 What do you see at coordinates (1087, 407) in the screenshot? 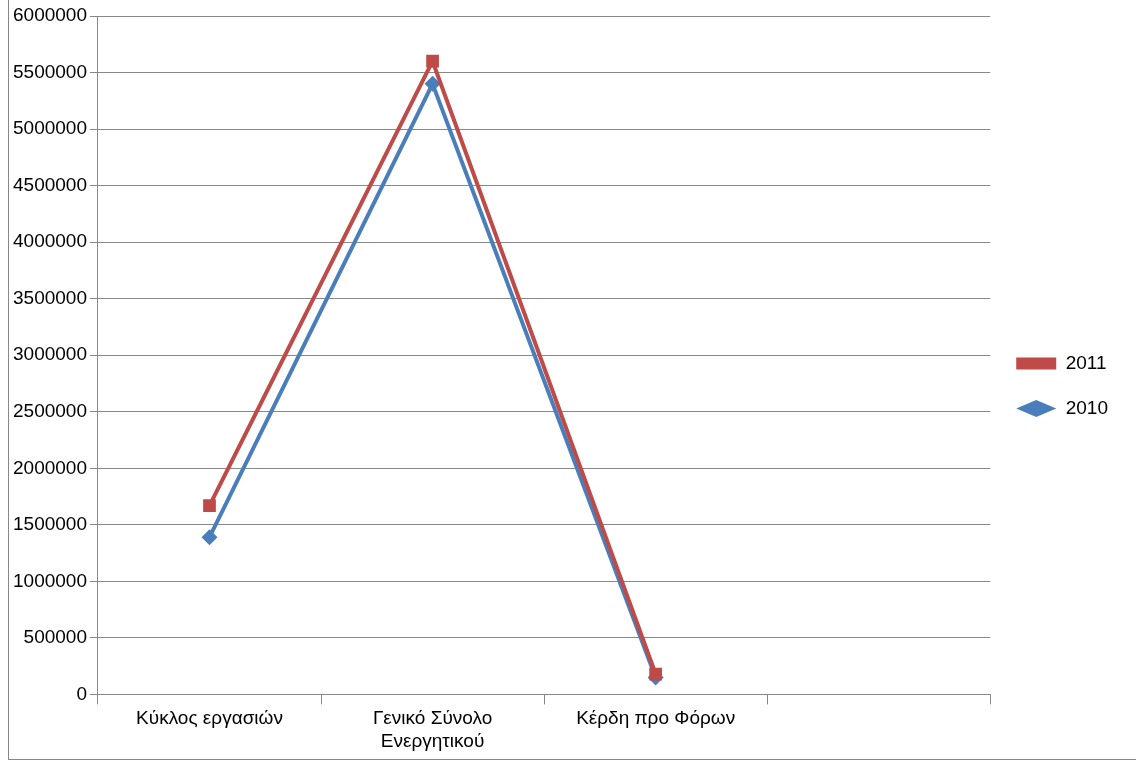
I see `legend-label: 2010` at bounding box center [1087, 407].